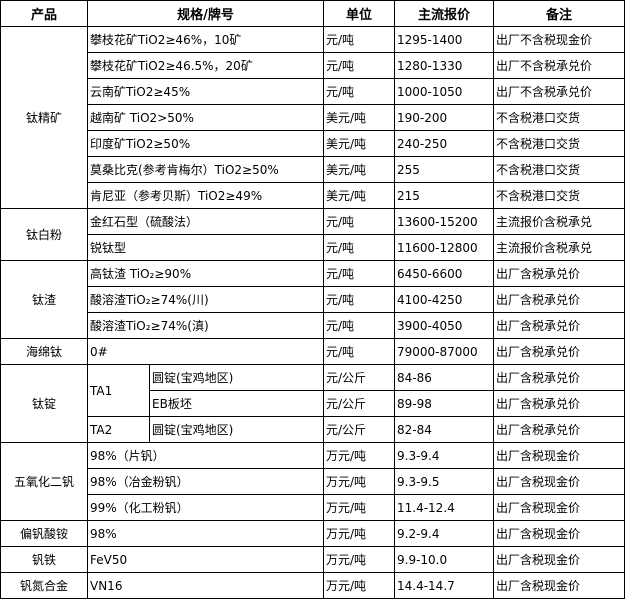 The image size is (625, 599). I want to click on price-cell: 240-250, so click(444, 143).